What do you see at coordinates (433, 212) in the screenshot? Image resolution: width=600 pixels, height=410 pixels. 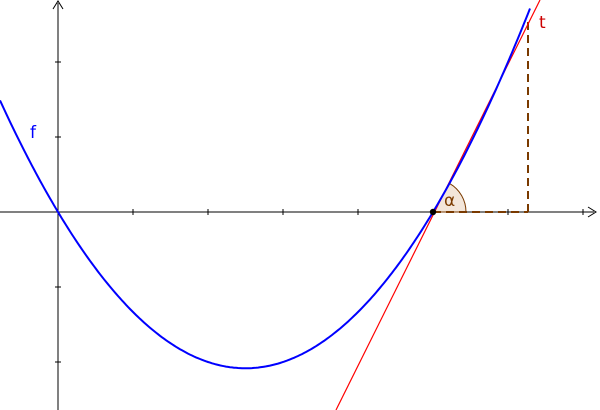 I see `tangent-point` at bounding box center [433, 212].